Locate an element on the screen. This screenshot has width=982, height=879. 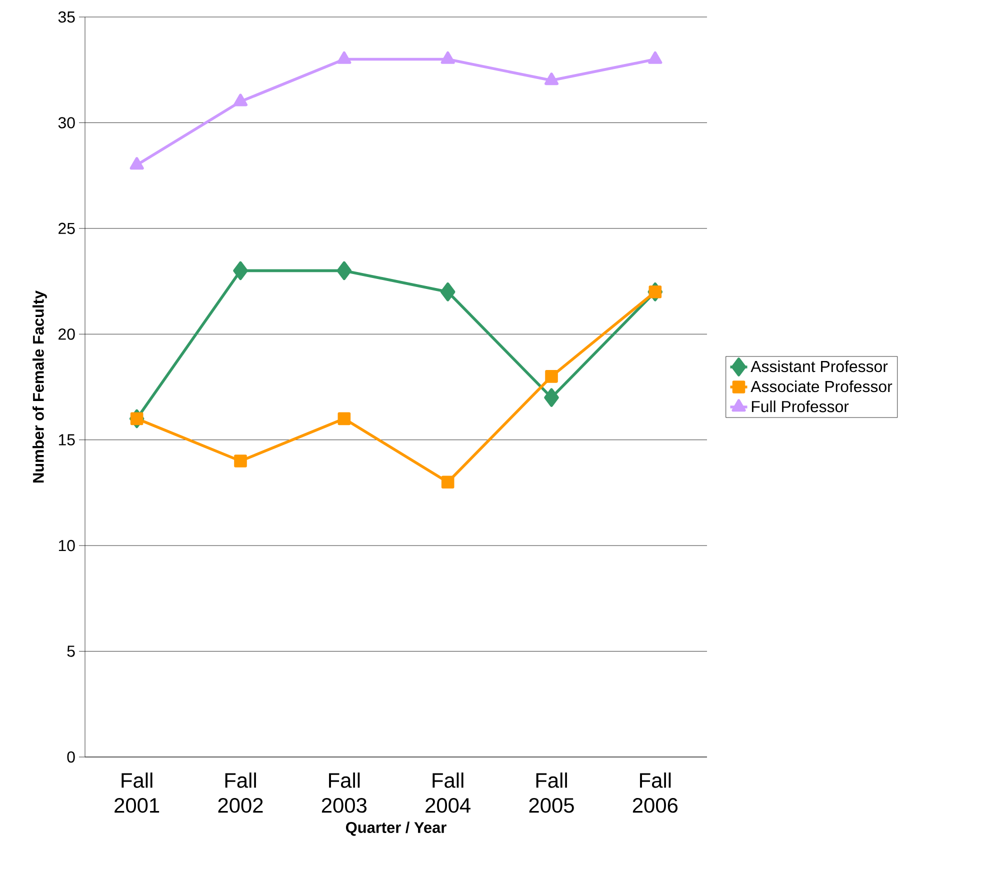
x-tick-label: Fall 2005 is located at coordinates (551, 792).